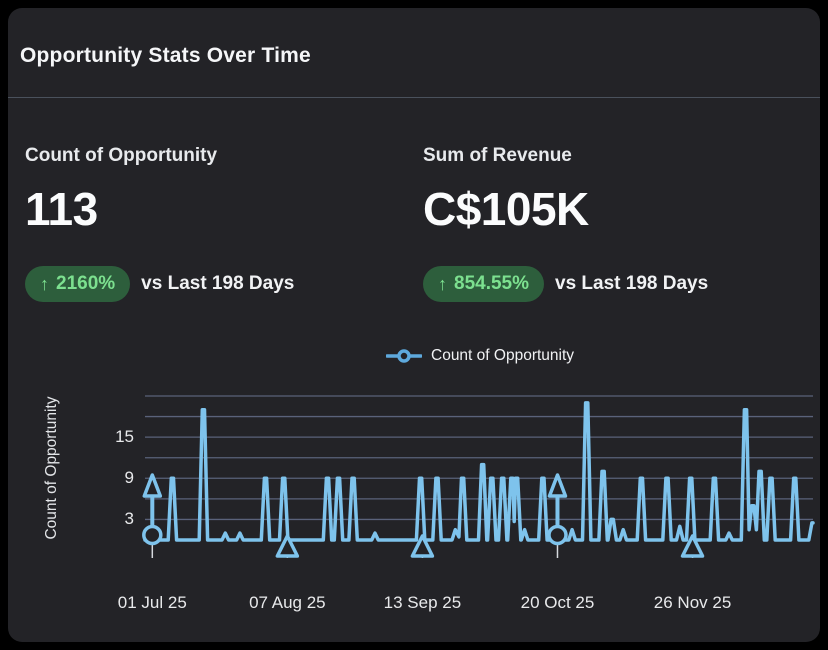 Image resolution: width=828 pixels, height=650 pixels. I want to click on card-title: Opportunity Stats Over Time, so click(165, 55).